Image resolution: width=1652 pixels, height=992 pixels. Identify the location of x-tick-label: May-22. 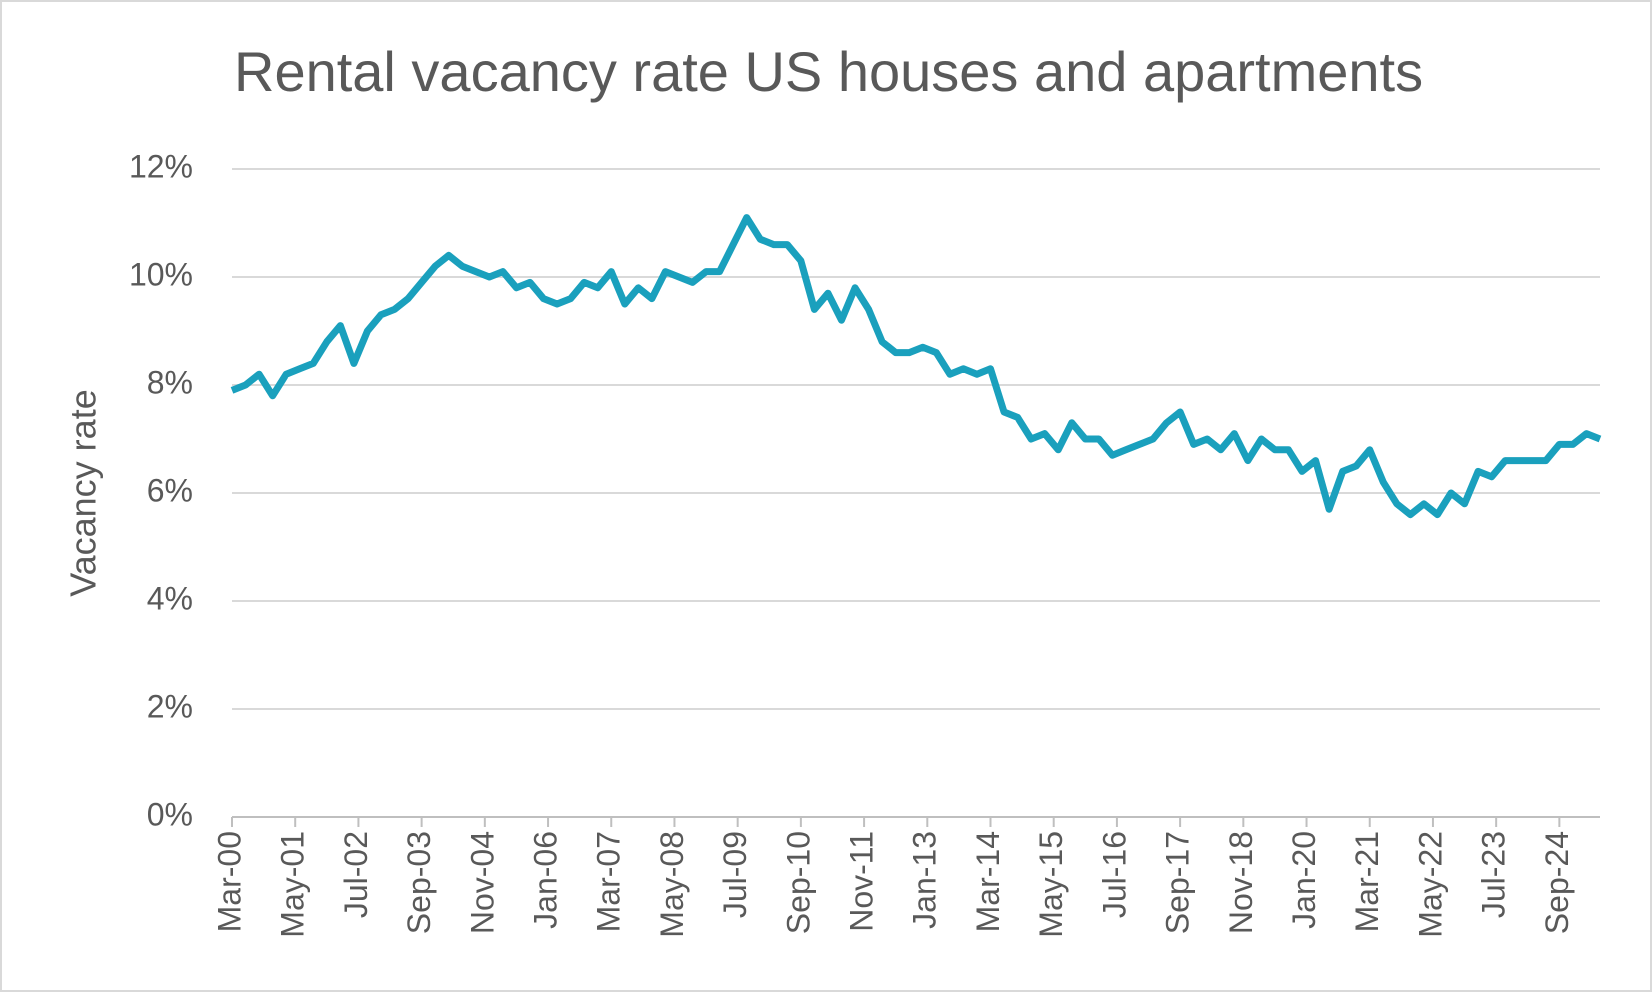
(1430, 884).